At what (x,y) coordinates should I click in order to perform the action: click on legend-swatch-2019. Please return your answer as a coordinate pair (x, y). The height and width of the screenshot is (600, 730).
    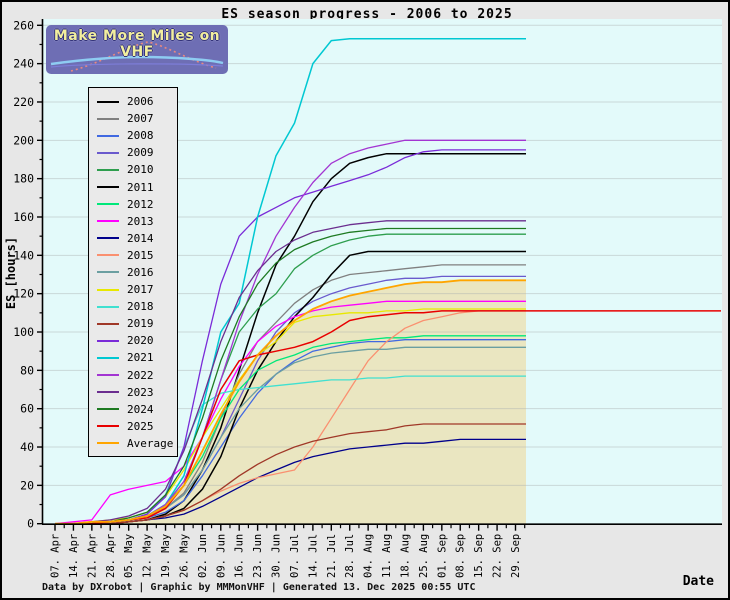
    Looking at the image, I should click on (108, 323).